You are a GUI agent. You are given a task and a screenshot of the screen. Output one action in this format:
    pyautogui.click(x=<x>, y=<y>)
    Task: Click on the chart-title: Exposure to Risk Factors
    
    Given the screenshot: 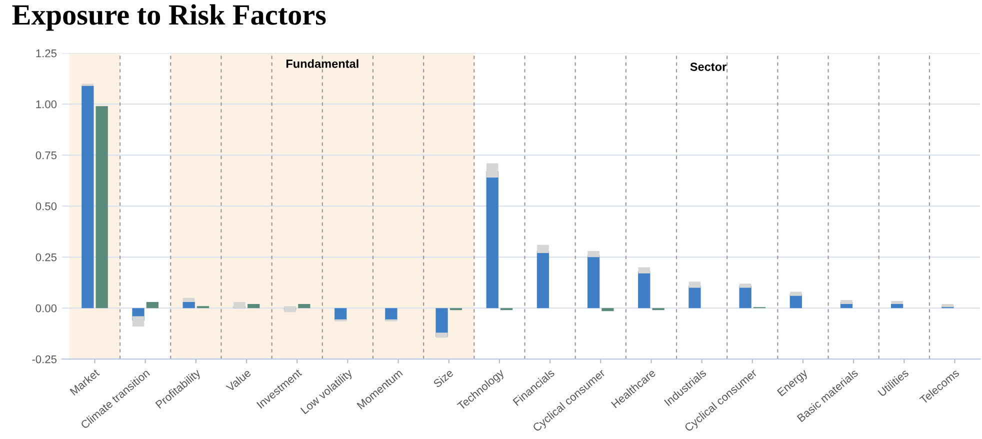 What is the action you would take?
    pyautogui.click(x=169, y=17)
    